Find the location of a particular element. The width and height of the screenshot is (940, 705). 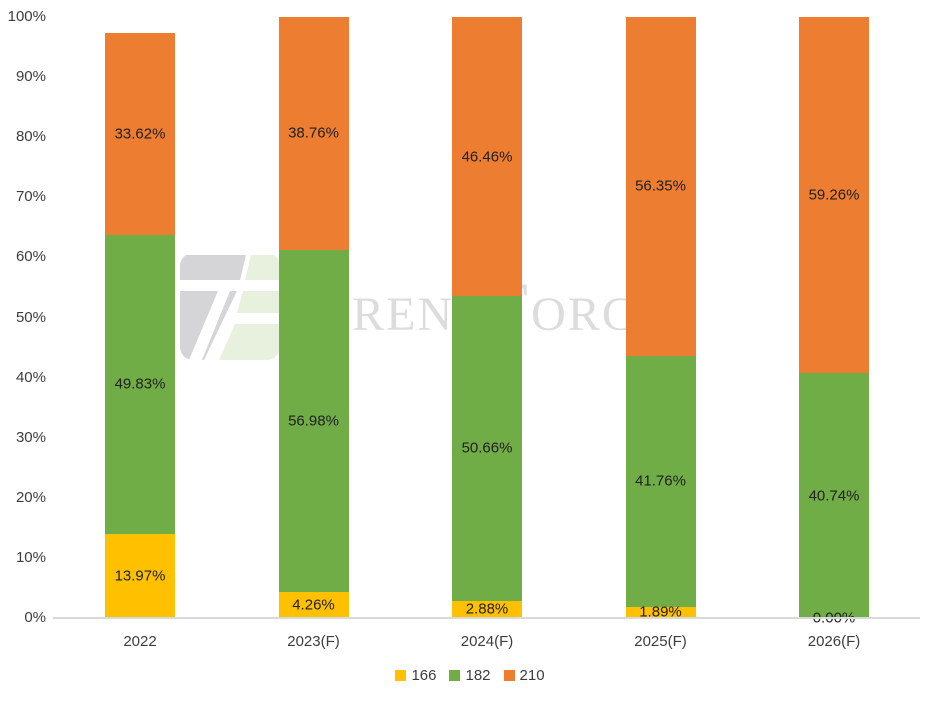

bar-column-2023(F): 4.26% 56.98% 38.76% is located at coordinates (313, 309).